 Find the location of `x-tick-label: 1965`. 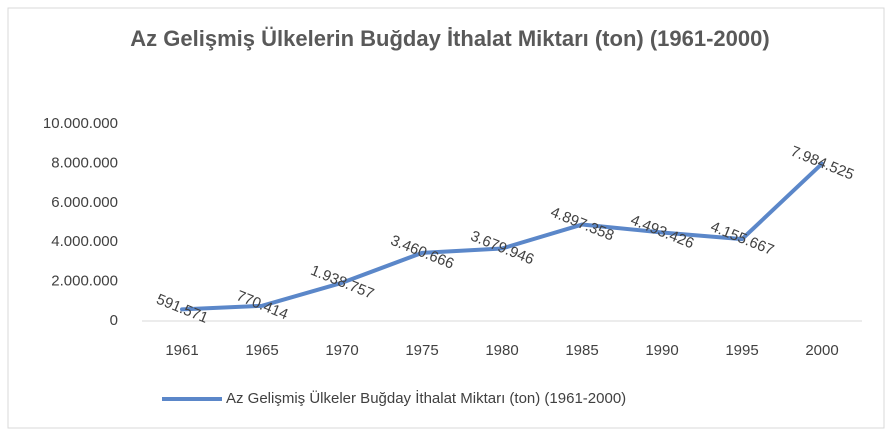

x-tick-label: 1965 is located at coordinates (261, 350).